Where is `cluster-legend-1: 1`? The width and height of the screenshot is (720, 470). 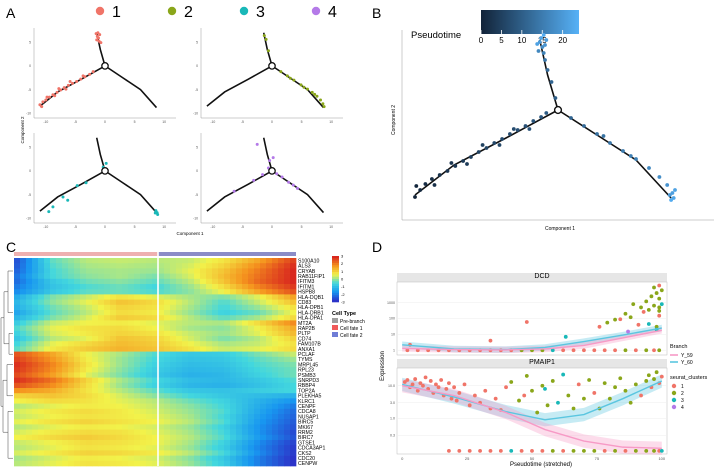
cluster-legend-1: 1 is located at coordinates (682, 387).